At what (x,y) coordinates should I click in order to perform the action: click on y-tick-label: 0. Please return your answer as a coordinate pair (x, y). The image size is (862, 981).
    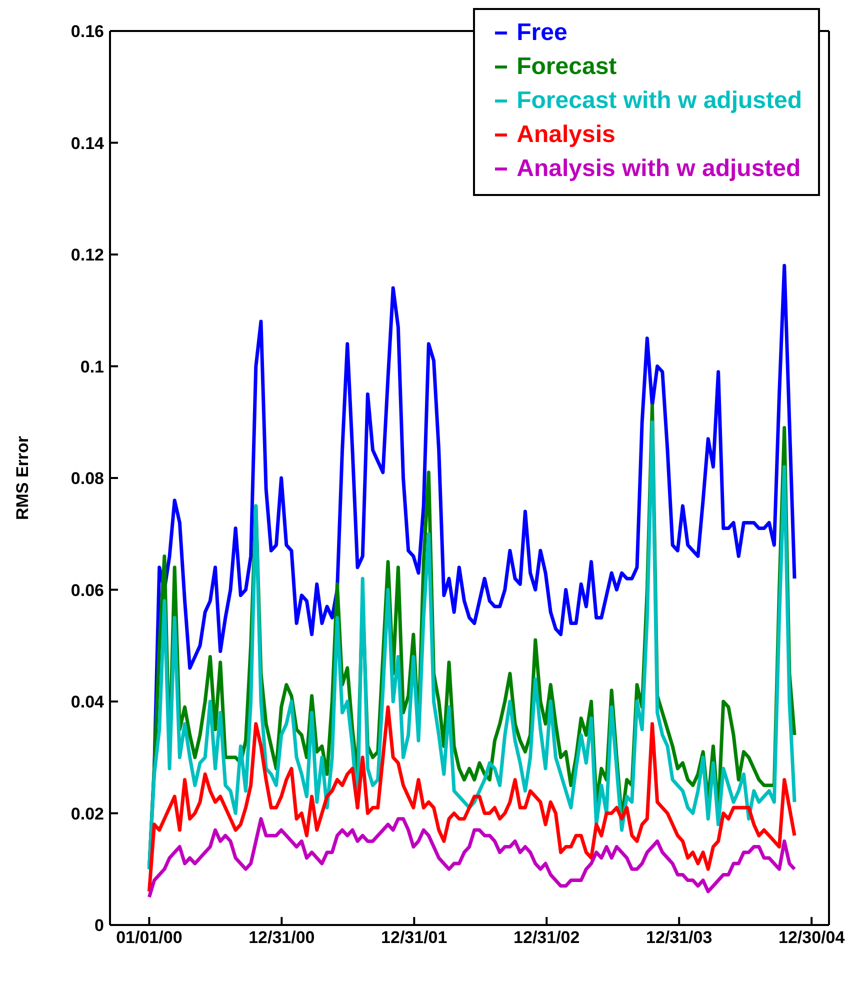
    Looking at the image, I should click on (99, 926).